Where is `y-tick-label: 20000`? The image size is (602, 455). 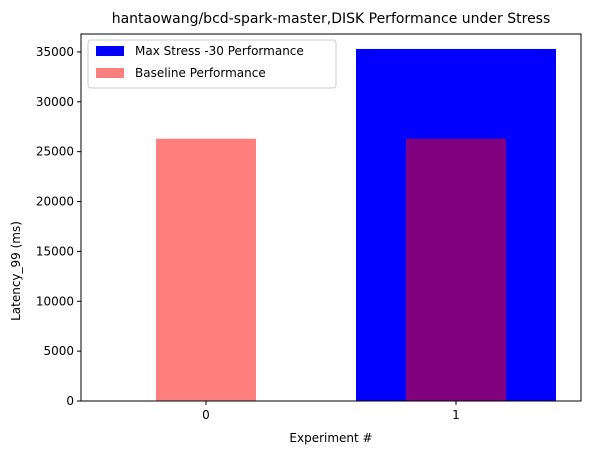
y-tick-label: 20000 is located at coordinates (55, 202).